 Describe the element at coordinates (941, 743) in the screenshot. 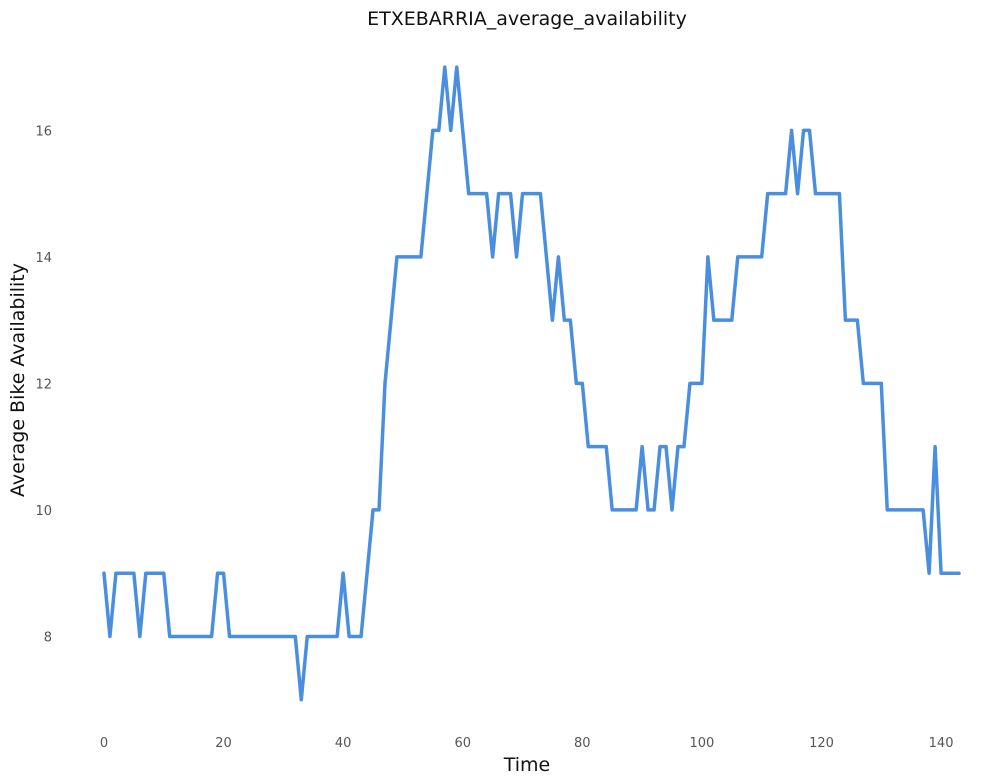

I see `x-tick-label: 140` at that location.